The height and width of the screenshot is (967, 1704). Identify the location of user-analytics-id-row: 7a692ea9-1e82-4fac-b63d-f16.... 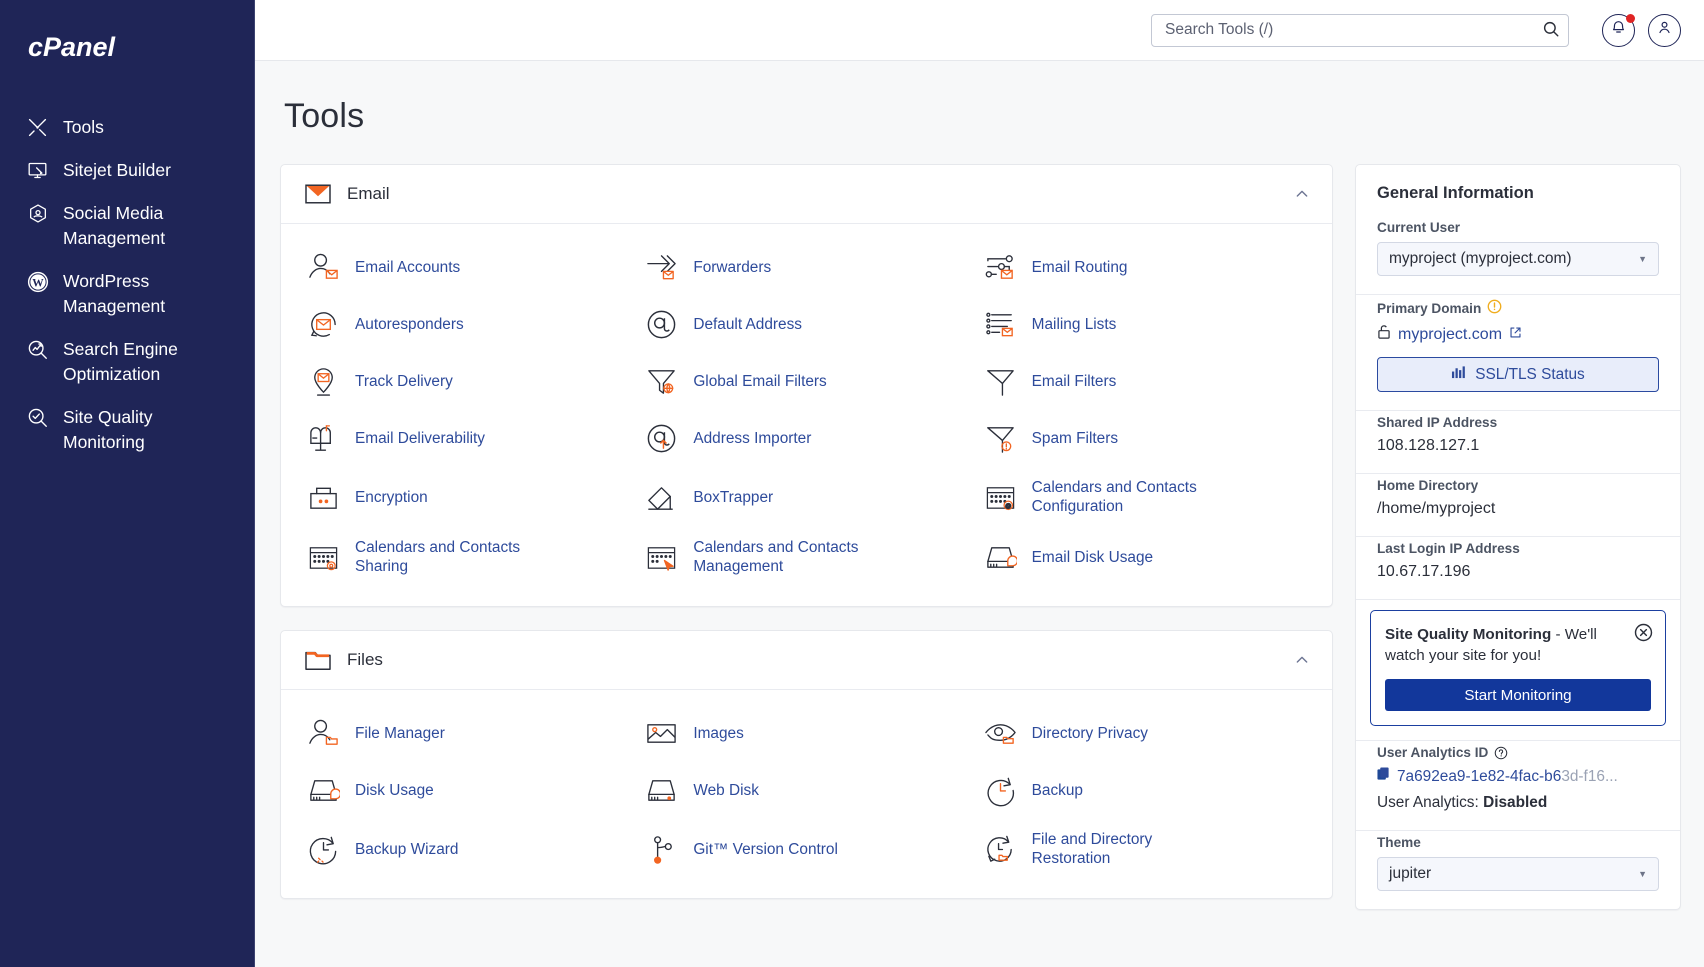
(1518, 776).